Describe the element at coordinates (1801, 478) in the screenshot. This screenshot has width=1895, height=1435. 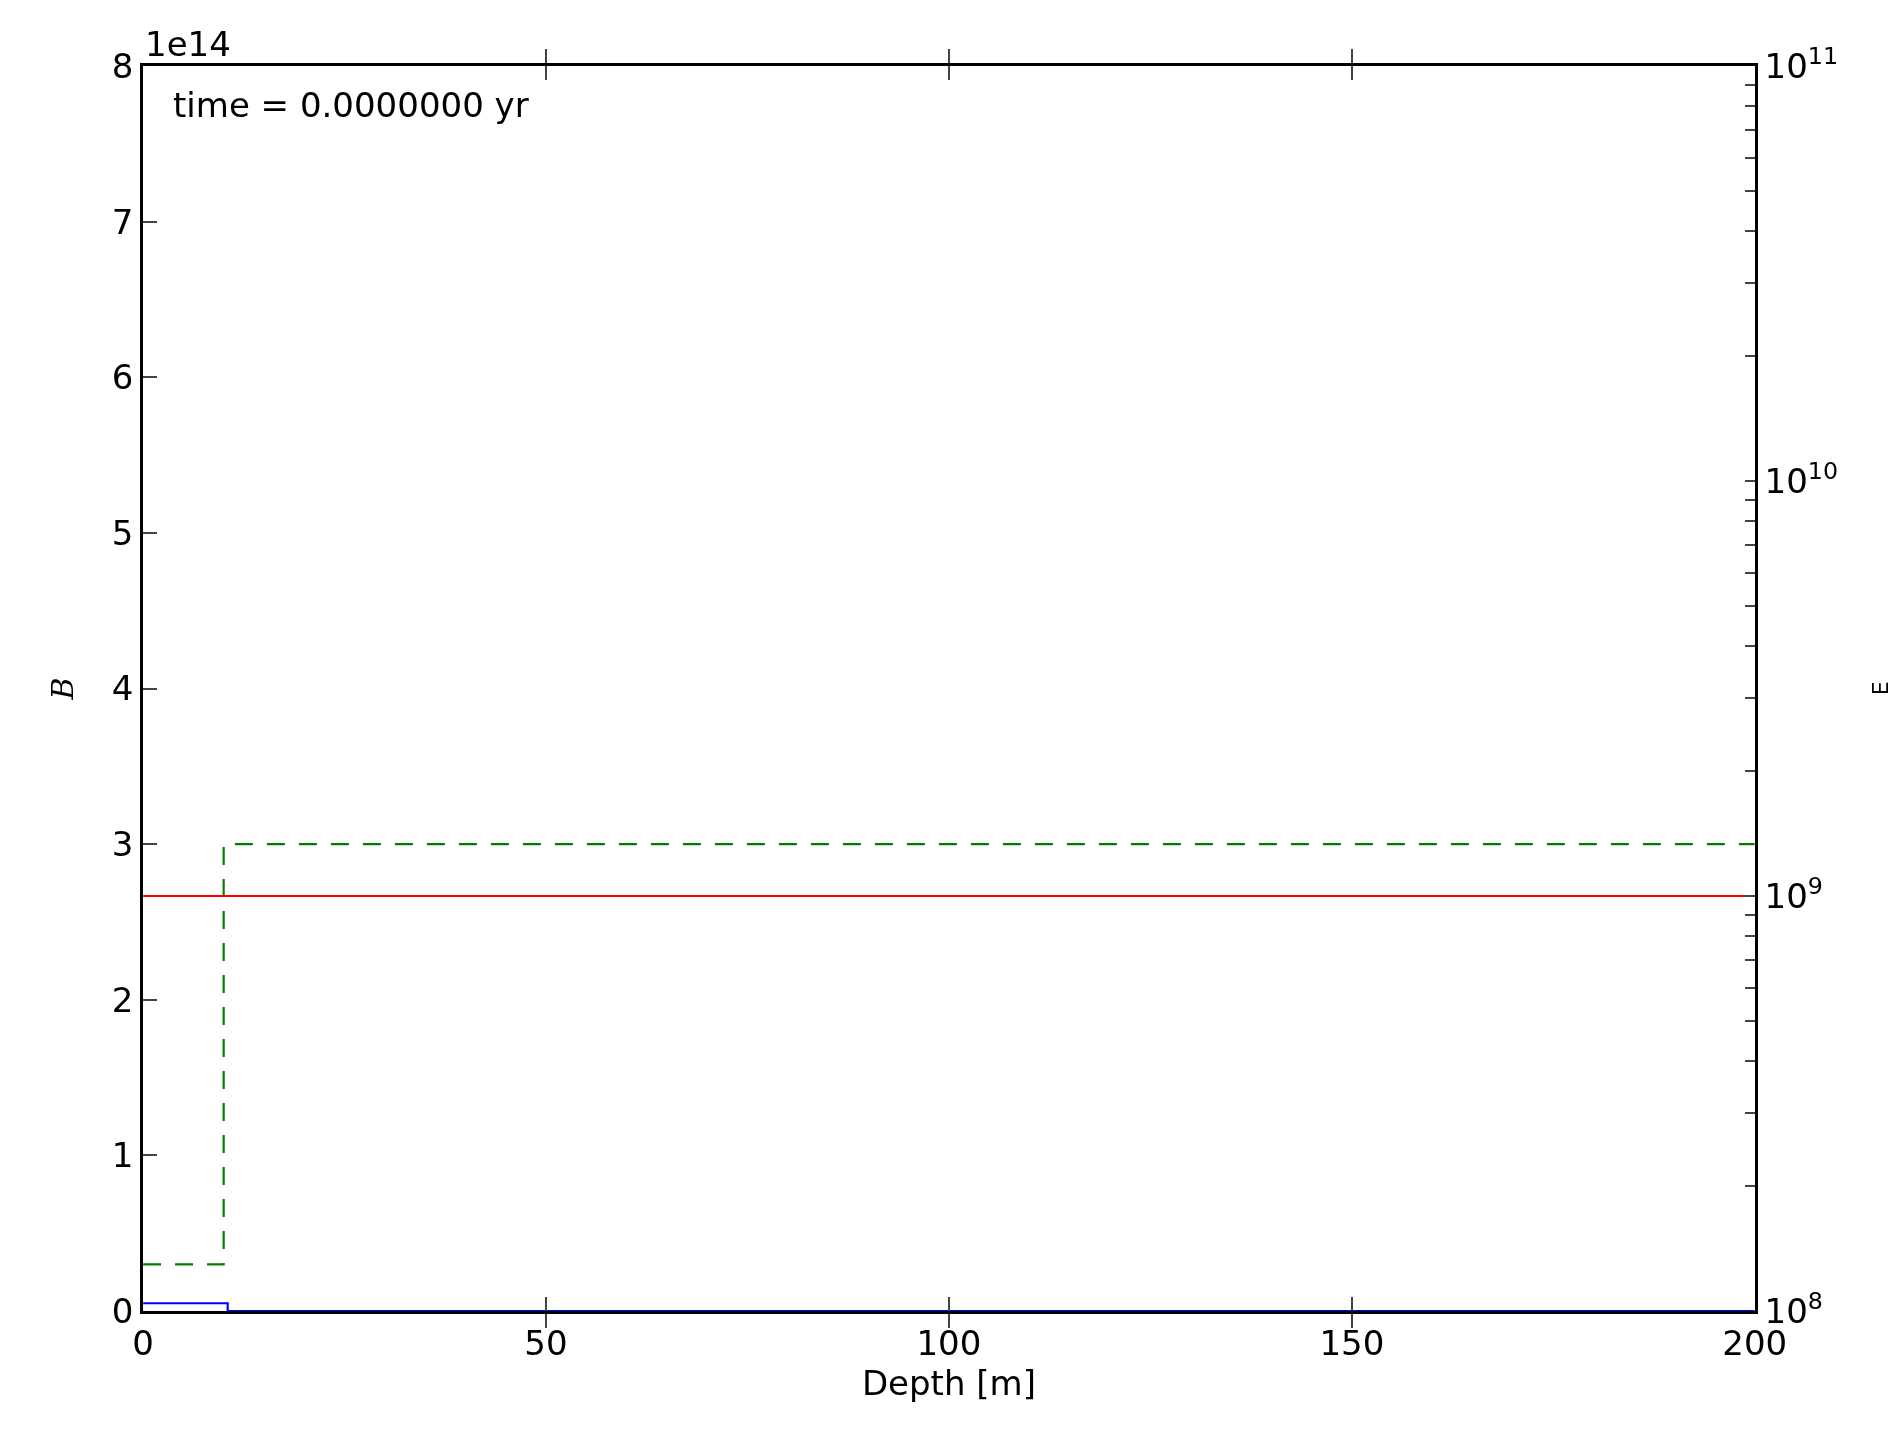
I see `y2-tick-label: 10$^{10}$` at that location.